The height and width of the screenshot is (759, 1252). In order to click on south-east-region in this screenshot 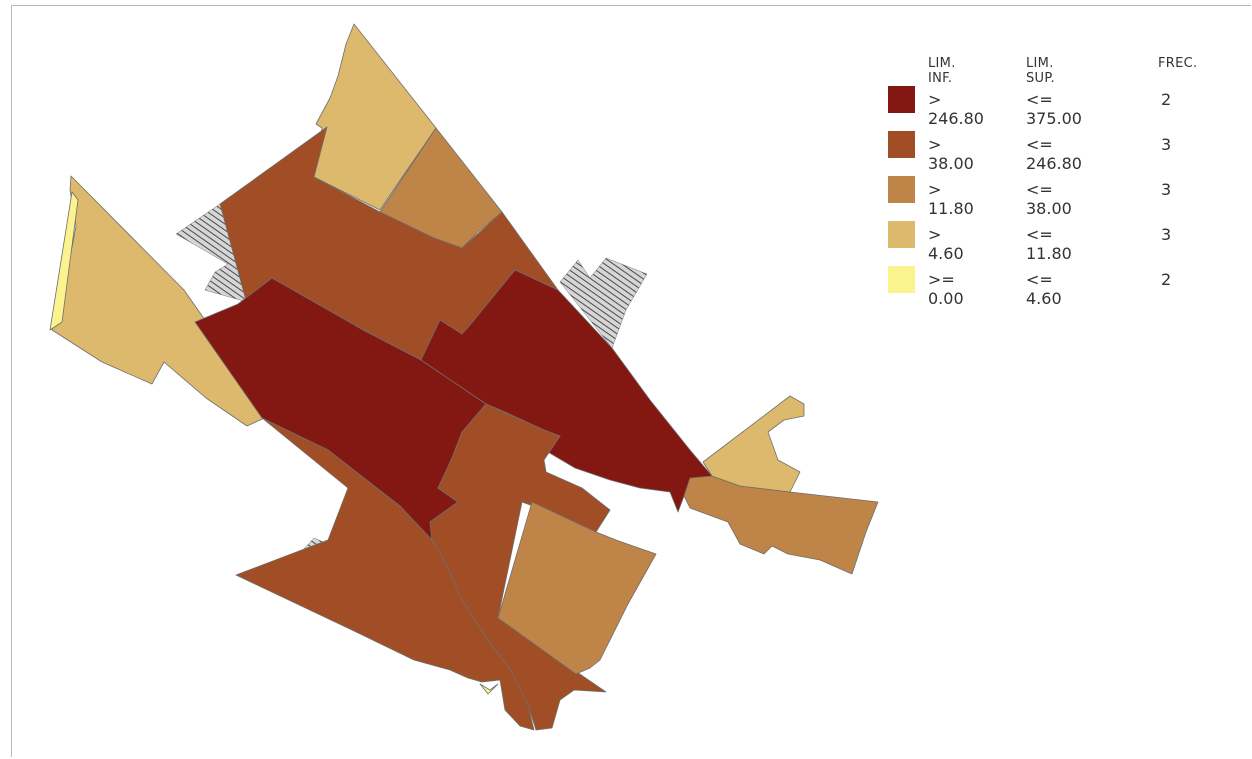, I will do `click(577, 588)`.